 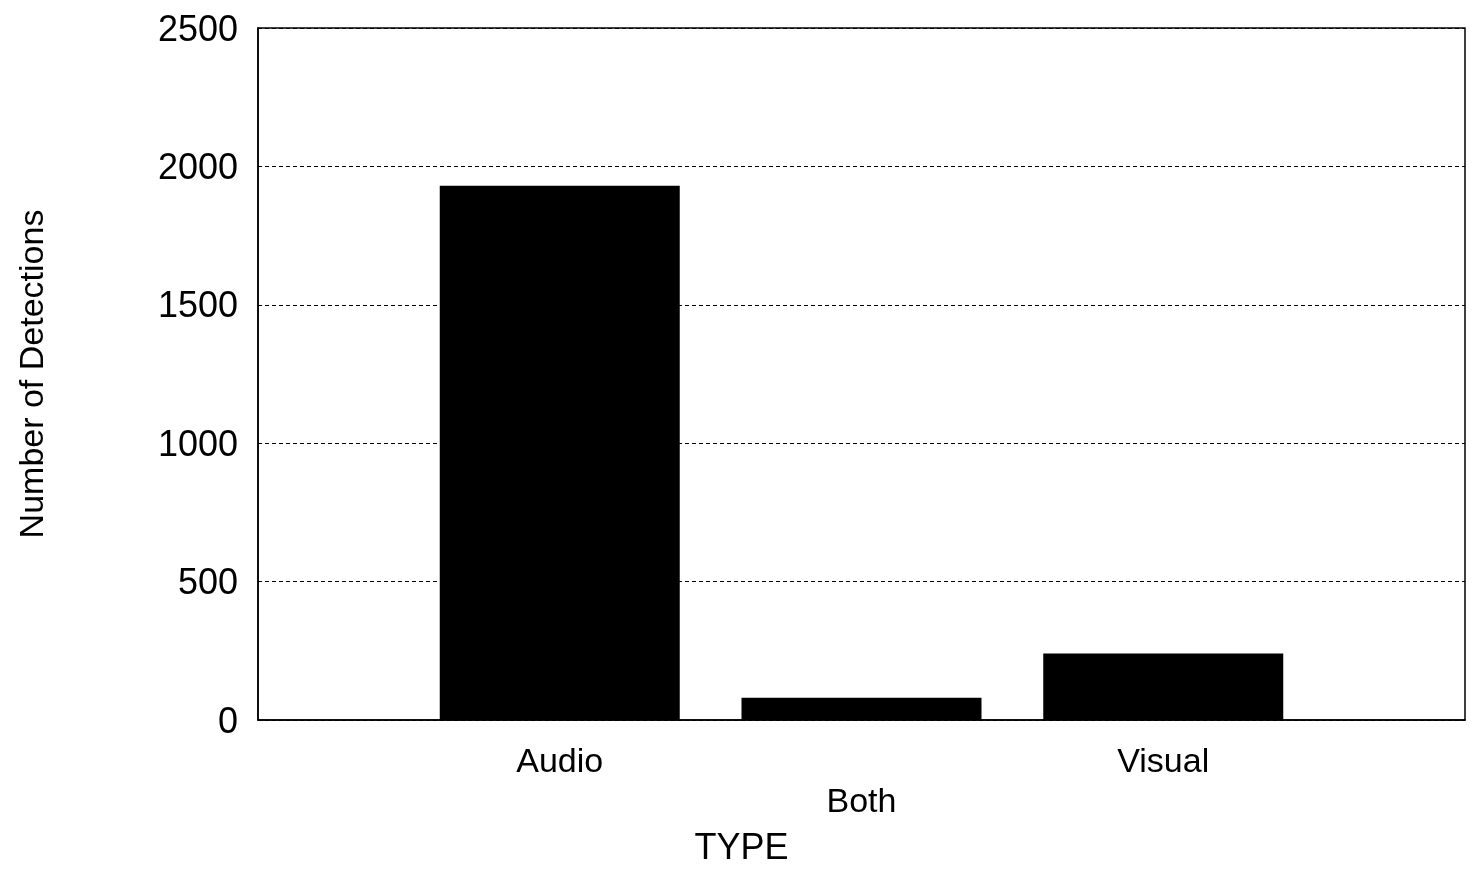 What do you see at coordinates (197, 305) in the screenshot?
I see `y-tick-label: 1500` at bounding box center [197, 305].